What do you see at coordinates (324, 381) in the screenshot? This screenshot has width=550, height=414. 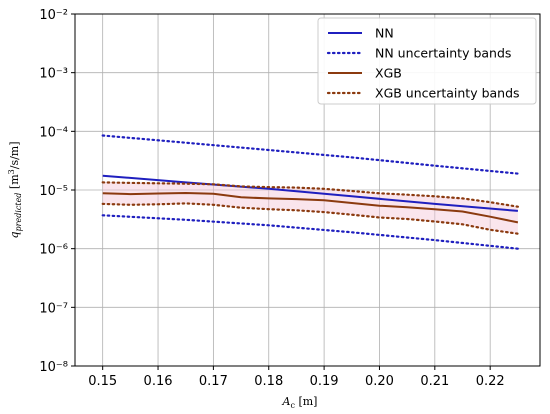 I see `x-tick-label: 0.19` at bounding box center [324, 381].